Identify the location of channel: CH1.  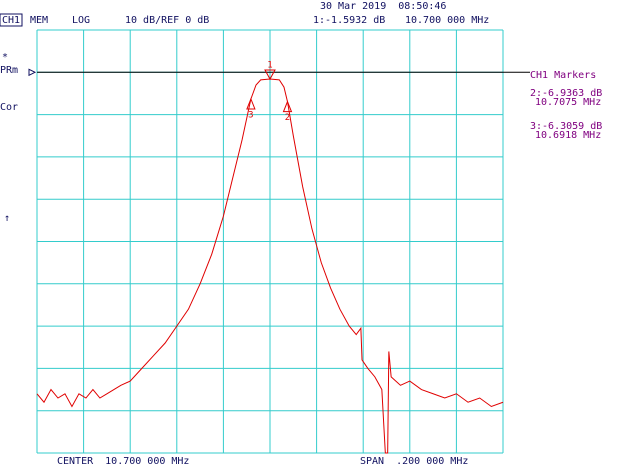
(11, 20).